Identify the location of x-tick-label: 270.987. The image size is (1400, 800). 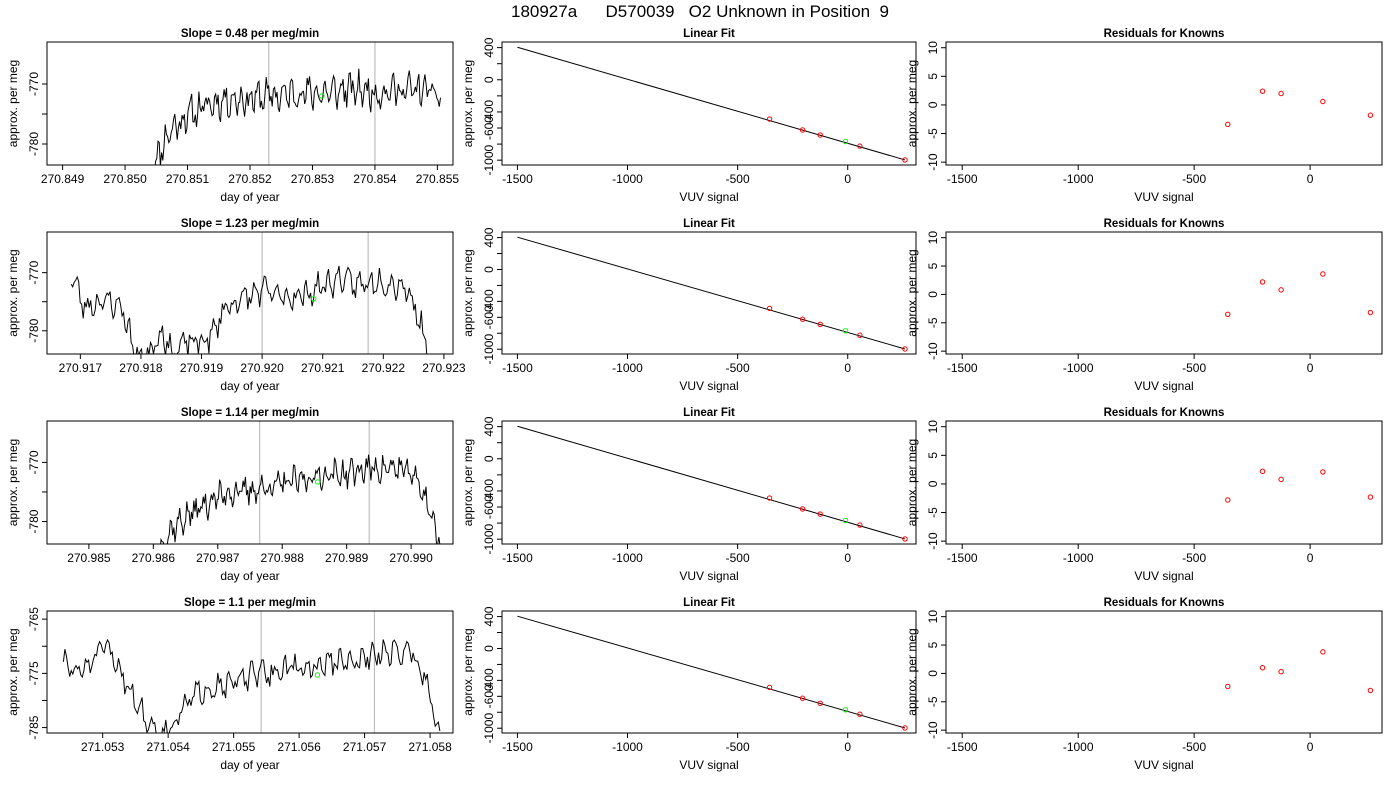
(218, 558).